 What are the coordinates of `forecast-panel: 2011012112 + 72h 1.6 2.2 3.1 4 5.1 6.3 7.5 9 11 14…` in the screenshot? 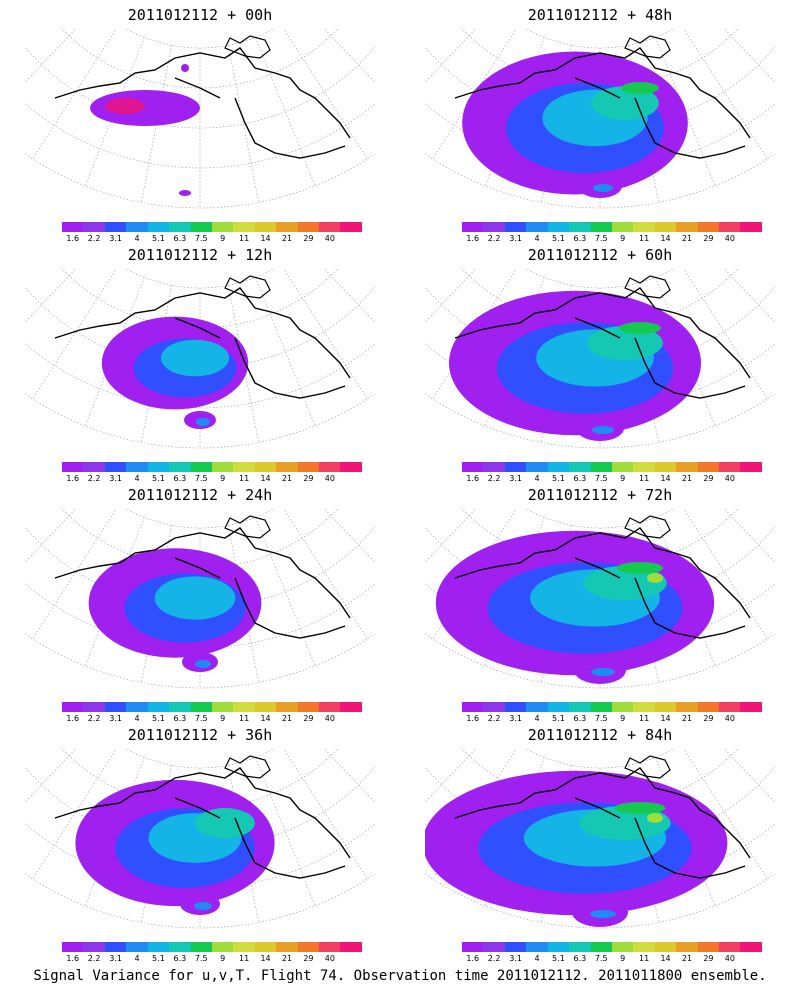 It's located at (600, 602).